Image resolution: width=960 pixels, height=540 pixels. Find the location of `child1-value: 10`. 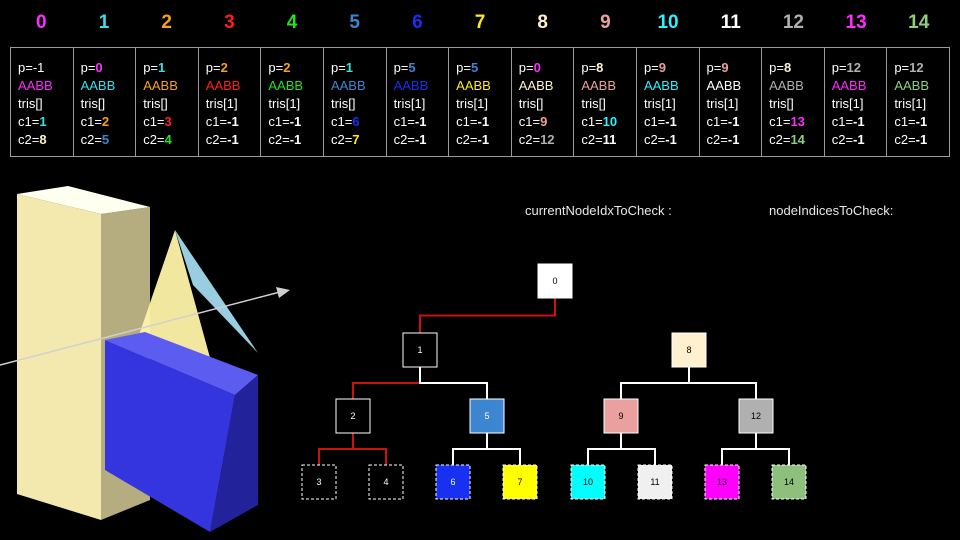

child1-value: 10 is located at coordinates (610, 121).